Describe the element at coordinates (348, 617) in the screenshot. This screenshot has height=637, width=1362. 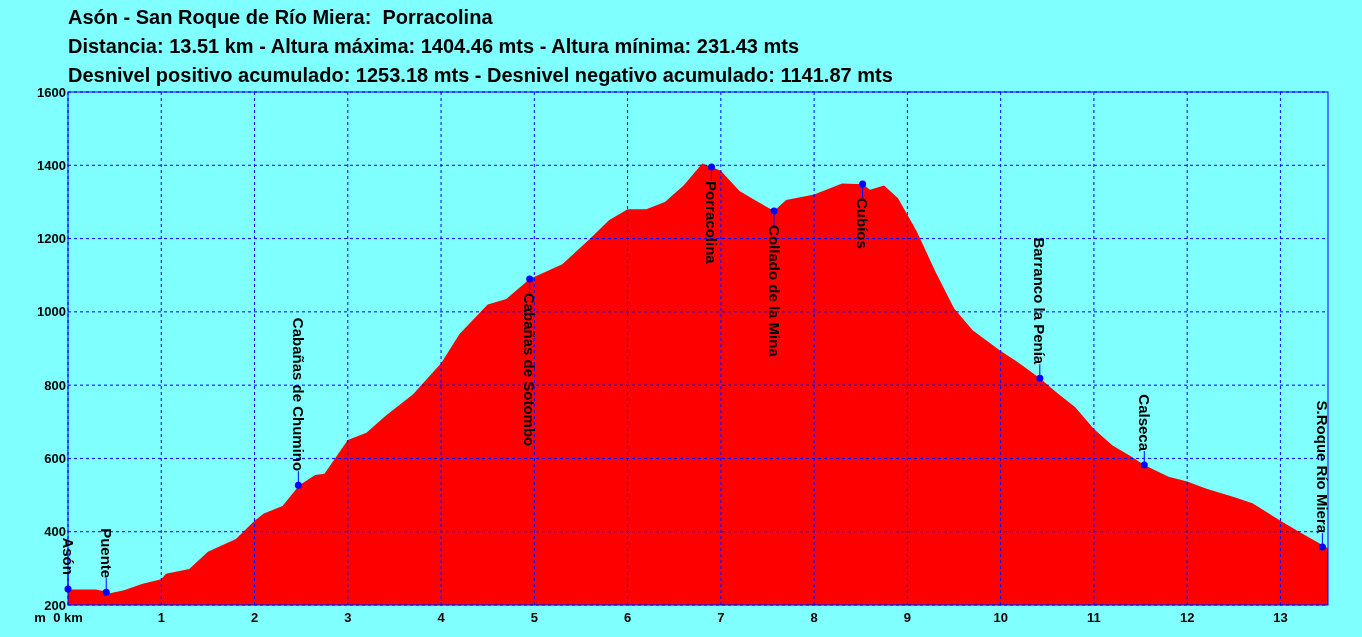
I see `x-tick-label: 3` at that location.